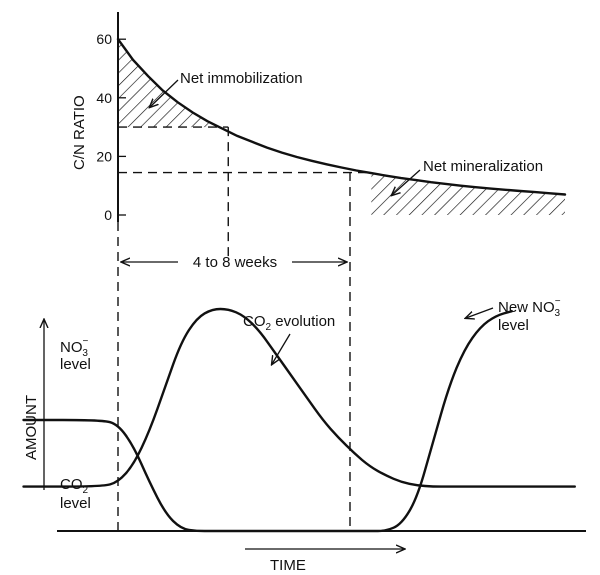 The width and height of the screenshot is (600, 575). Describe the element at coordinates (235, 262) in the screenshot. I see `interval-label: 4 to 8 weeks` at that location.